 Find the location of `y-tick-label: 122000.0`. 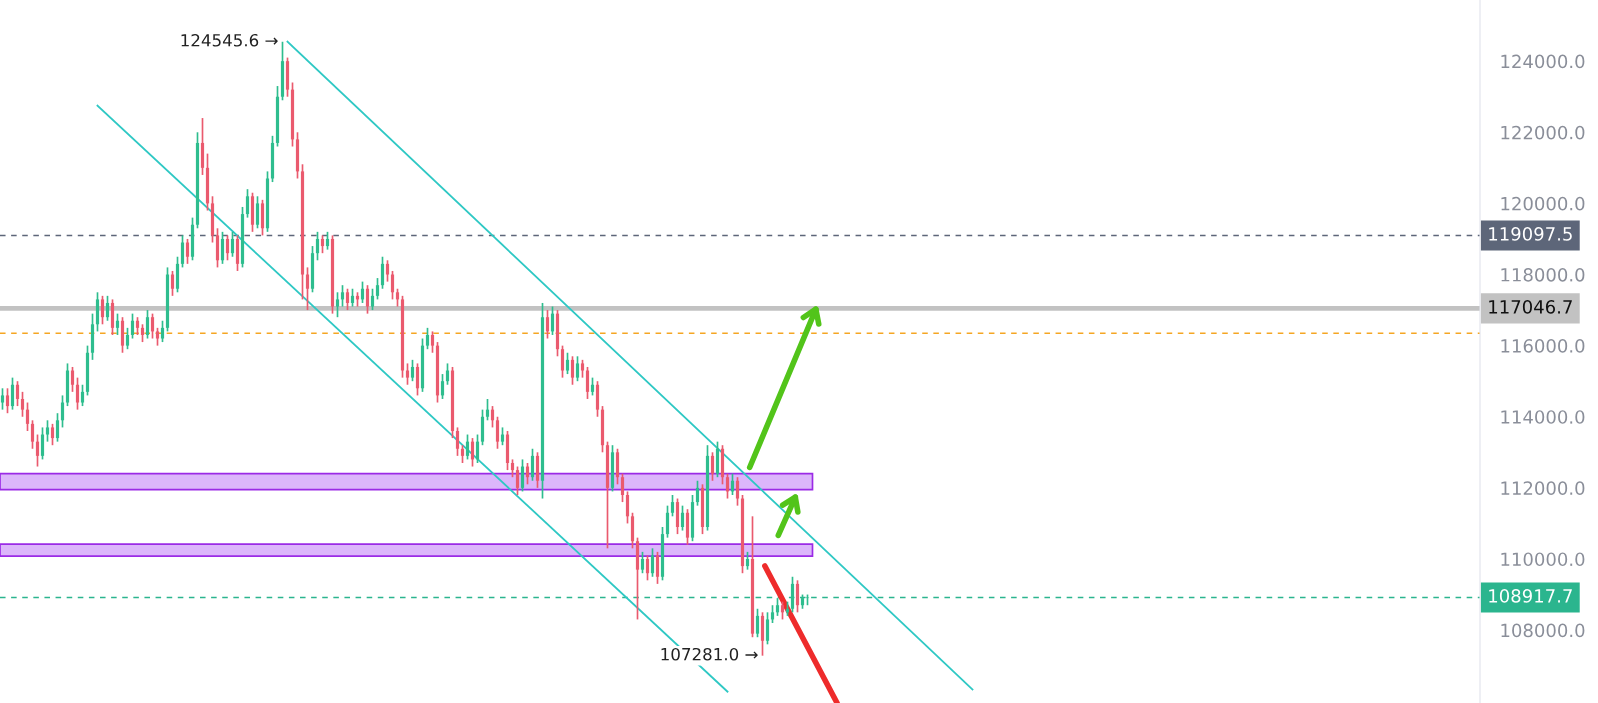

y-tick-label: 122000.0 is located at coordinates (1543, 132).